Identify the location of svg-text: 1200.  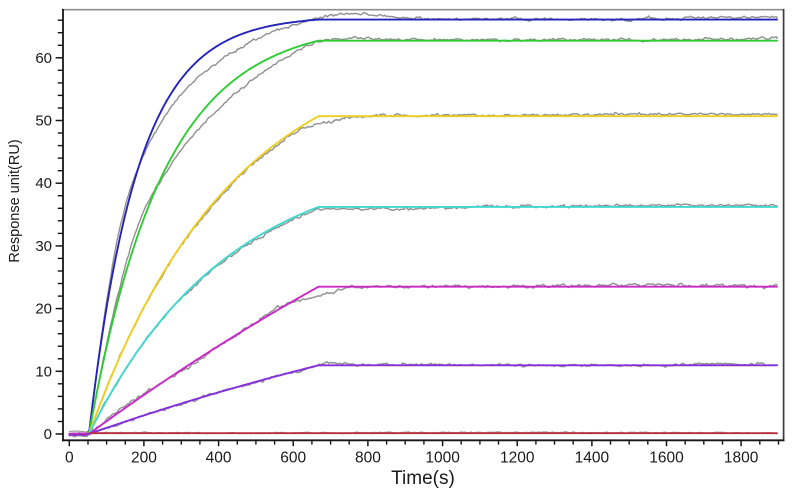
(517, 458).